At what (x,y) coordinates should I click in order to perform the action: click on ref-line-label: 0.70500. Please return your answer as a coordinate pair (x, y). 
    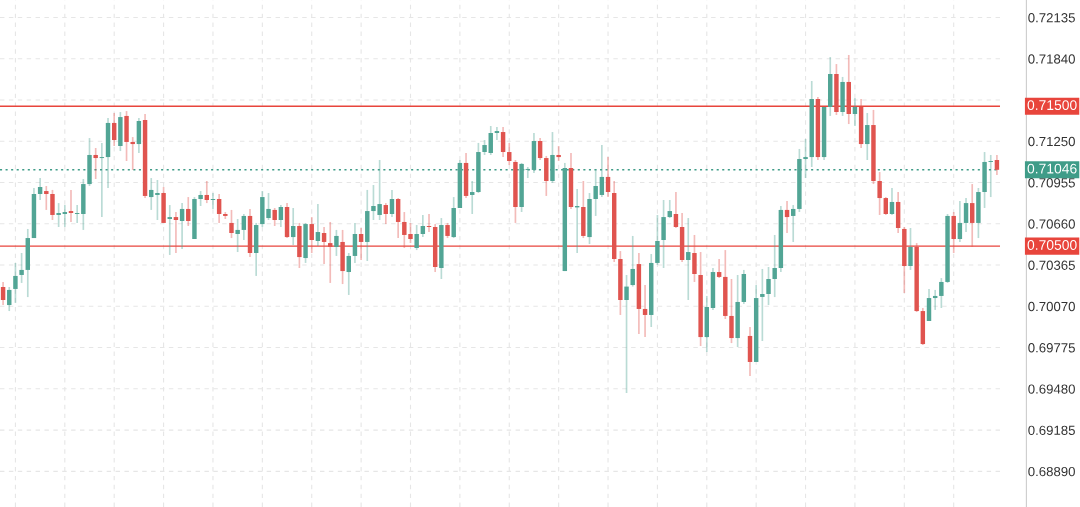
    Looking at the image, I should click on (1052, 245).